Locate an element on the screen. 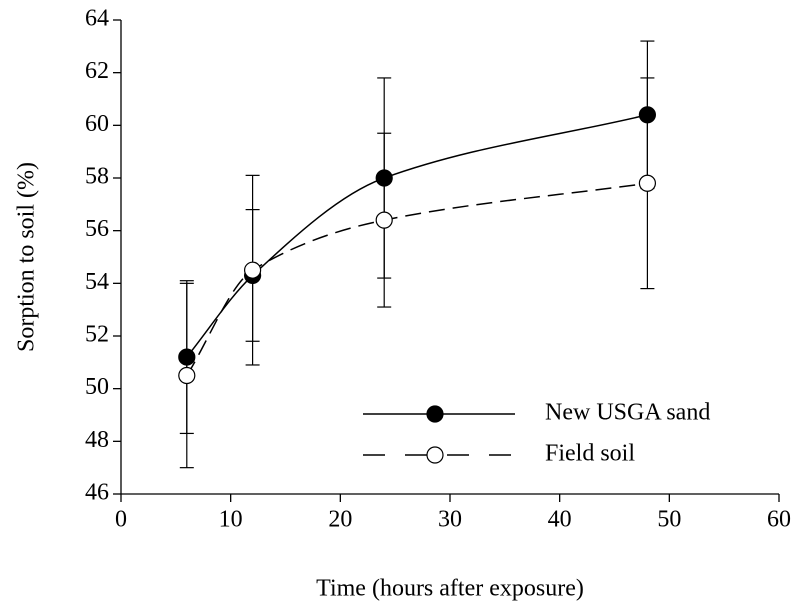  y-tick-label: 56 is located at coordinates (97, 229).